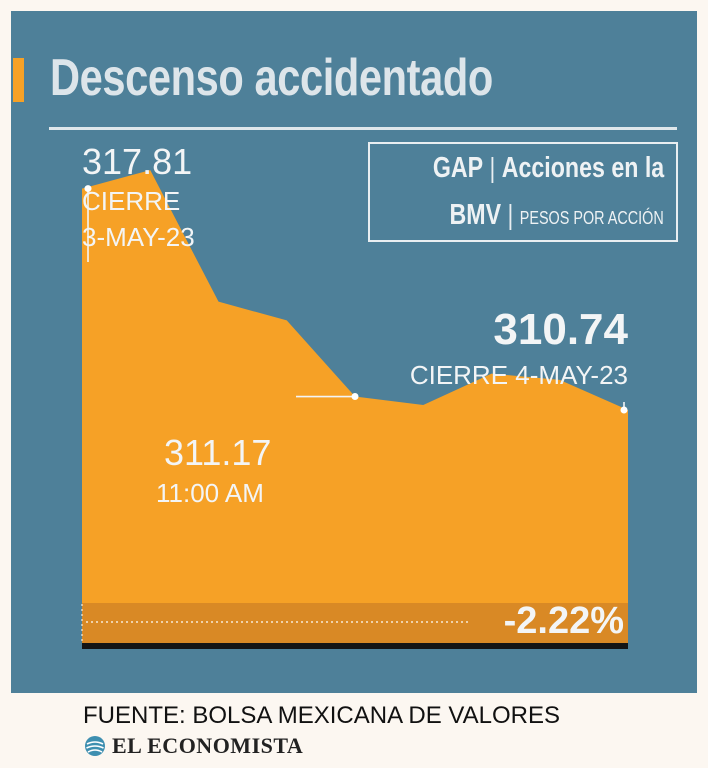  What do you see at coordinates (208, 745) in the screenshot?
I see `brand-name: EL ECONOMISTA` at bounding box center [208, 745].